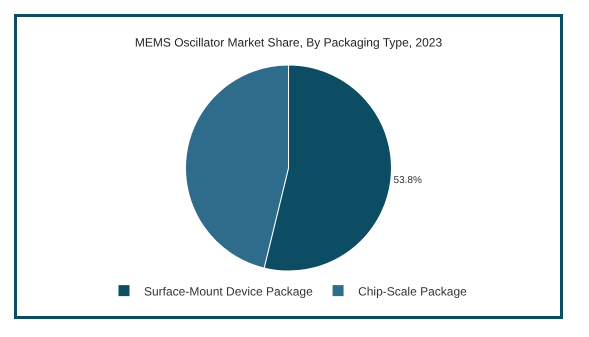 The width and height of the screenshot is (589, 337). Describe the element at coordinates (413, 291) in the screenshot. I see `legend-label: Chip-Scale Package` at that location.